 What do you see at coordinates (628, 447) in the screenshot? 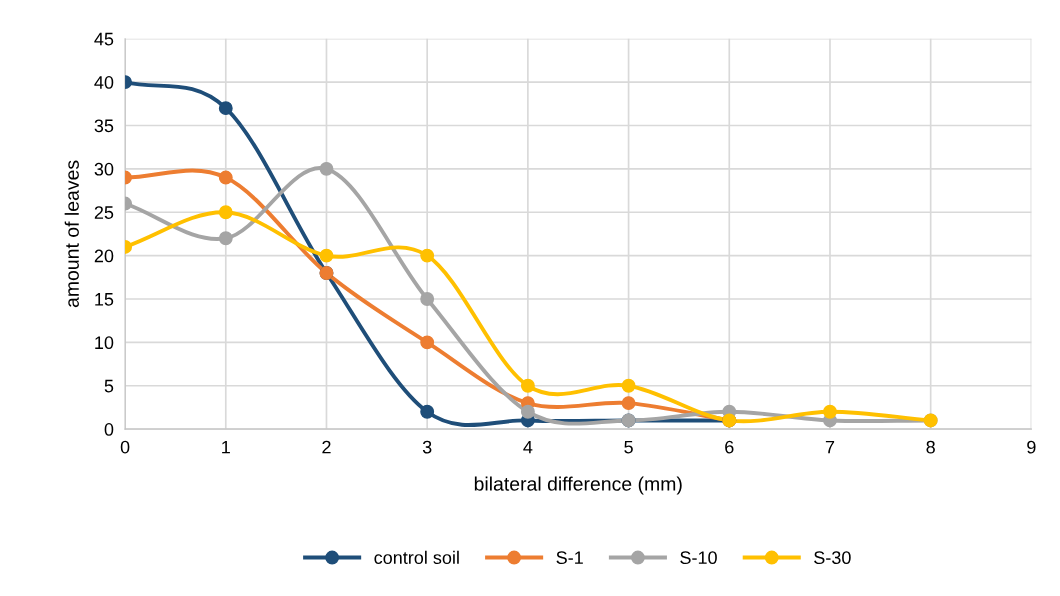
I see `x-tick-label: 5` at bounding box center [628, 447].